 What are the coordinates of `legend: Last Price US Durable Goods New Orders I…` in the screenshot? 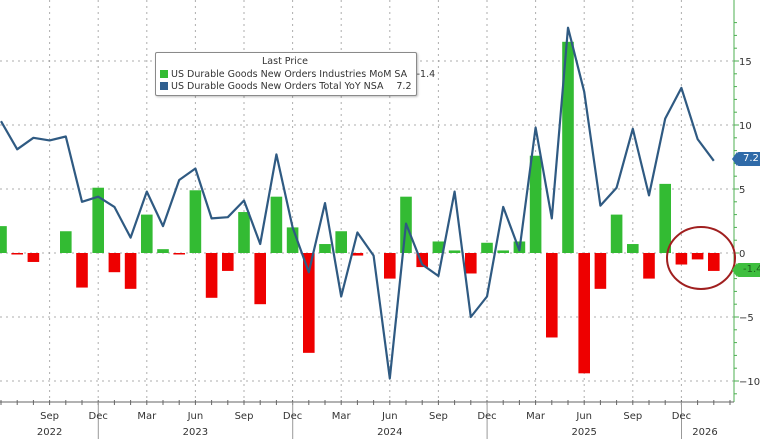 It's located at (295, 74).